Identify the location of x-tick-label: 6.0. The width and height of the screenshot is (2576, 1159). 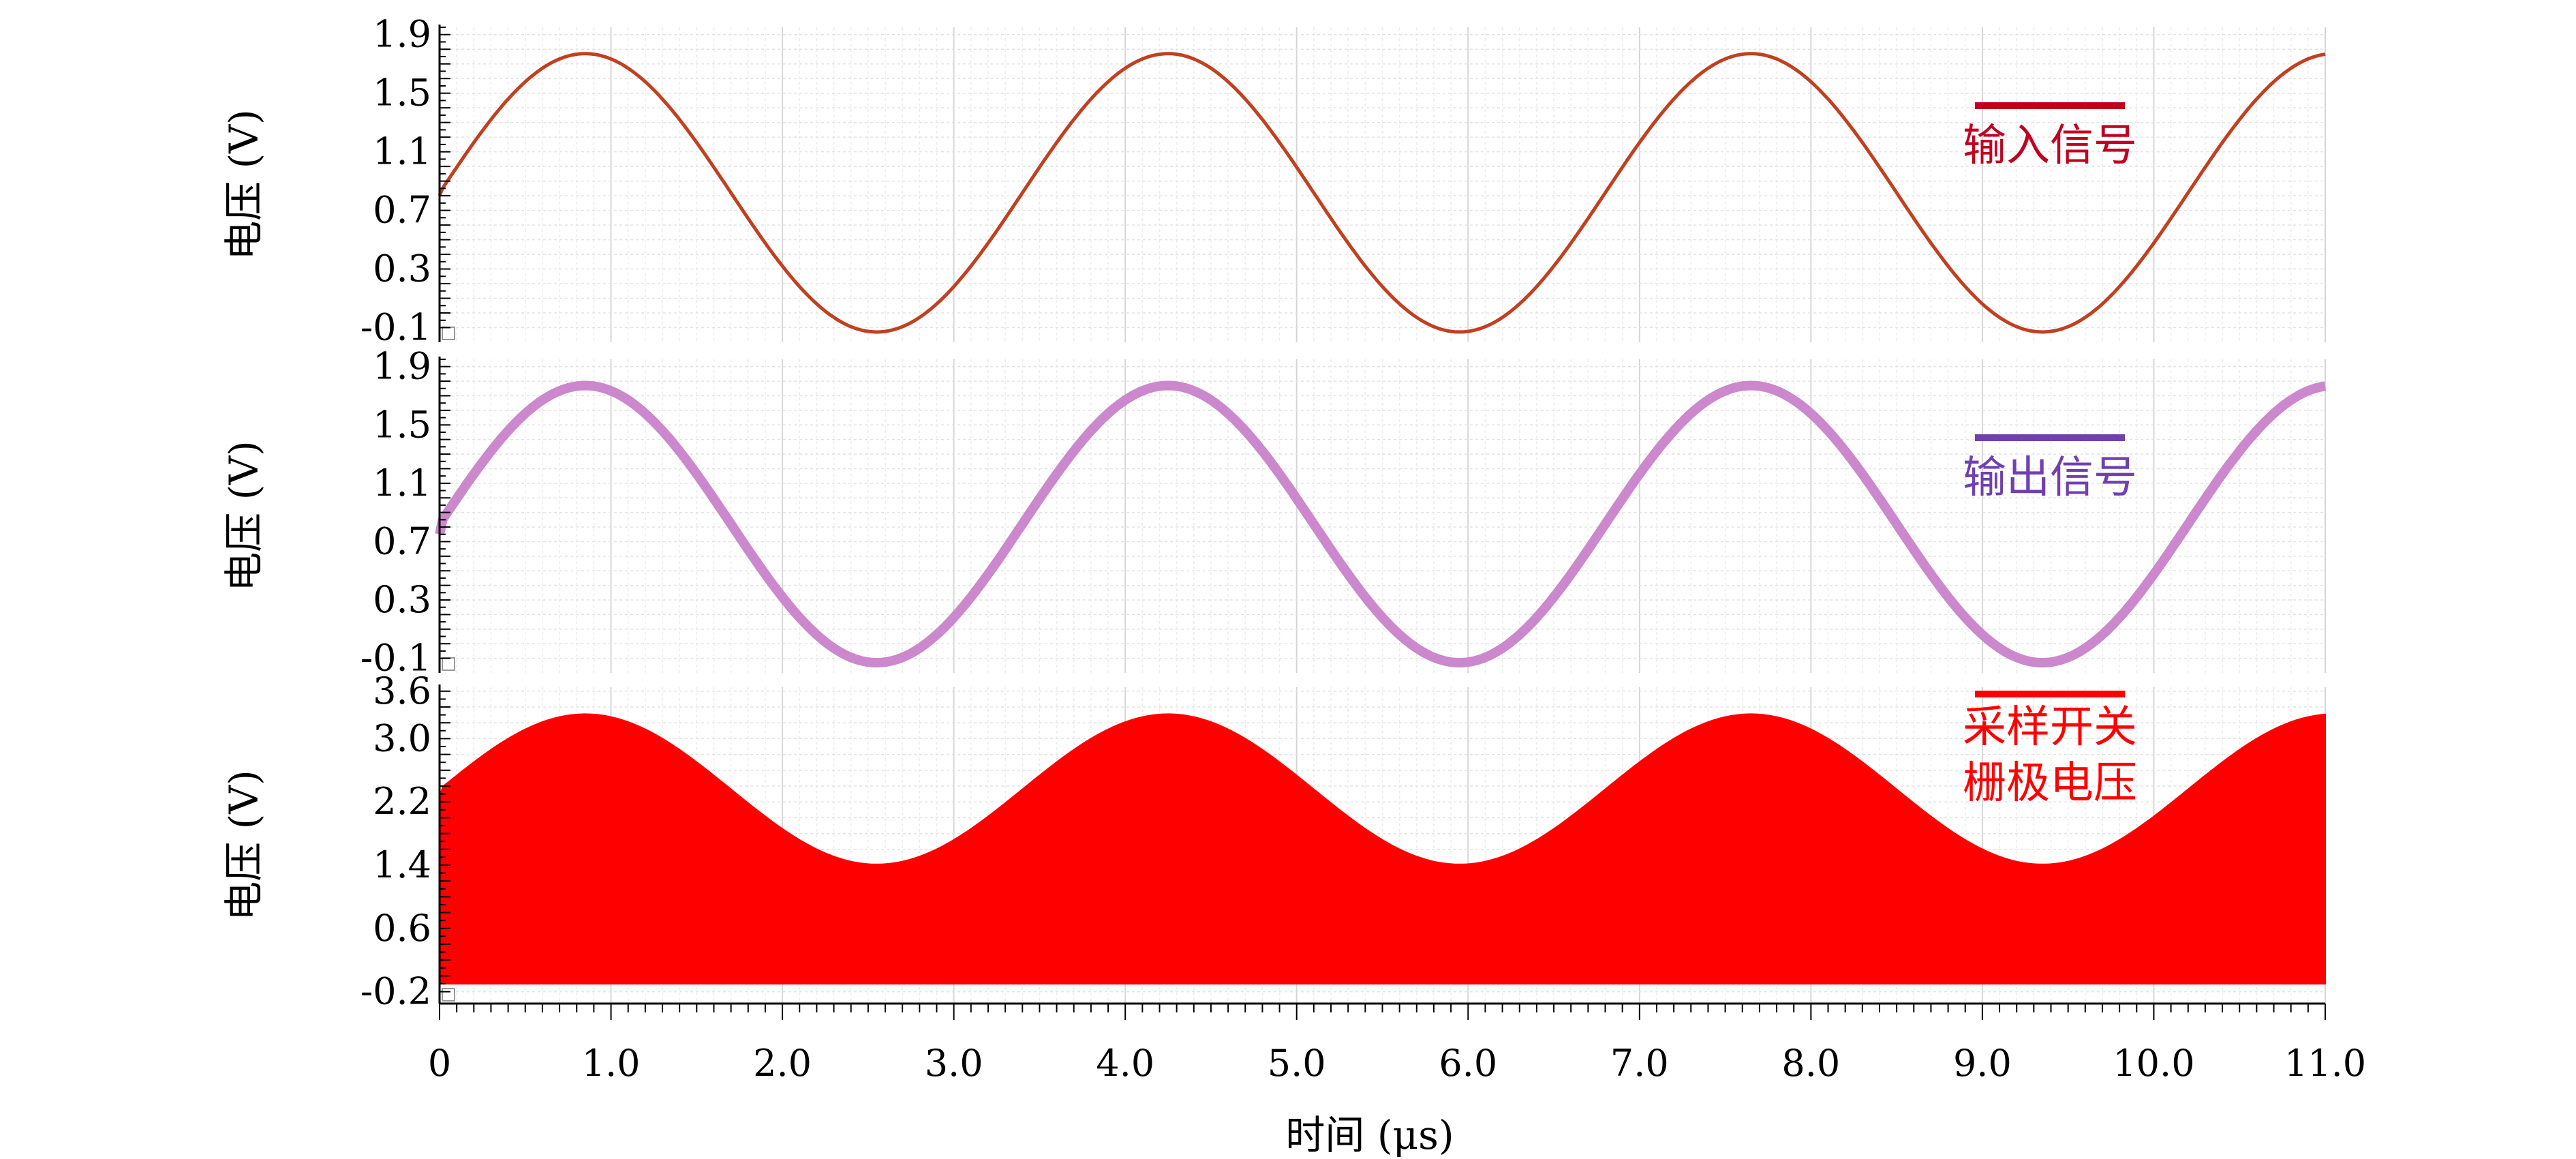
(1468, 1063).